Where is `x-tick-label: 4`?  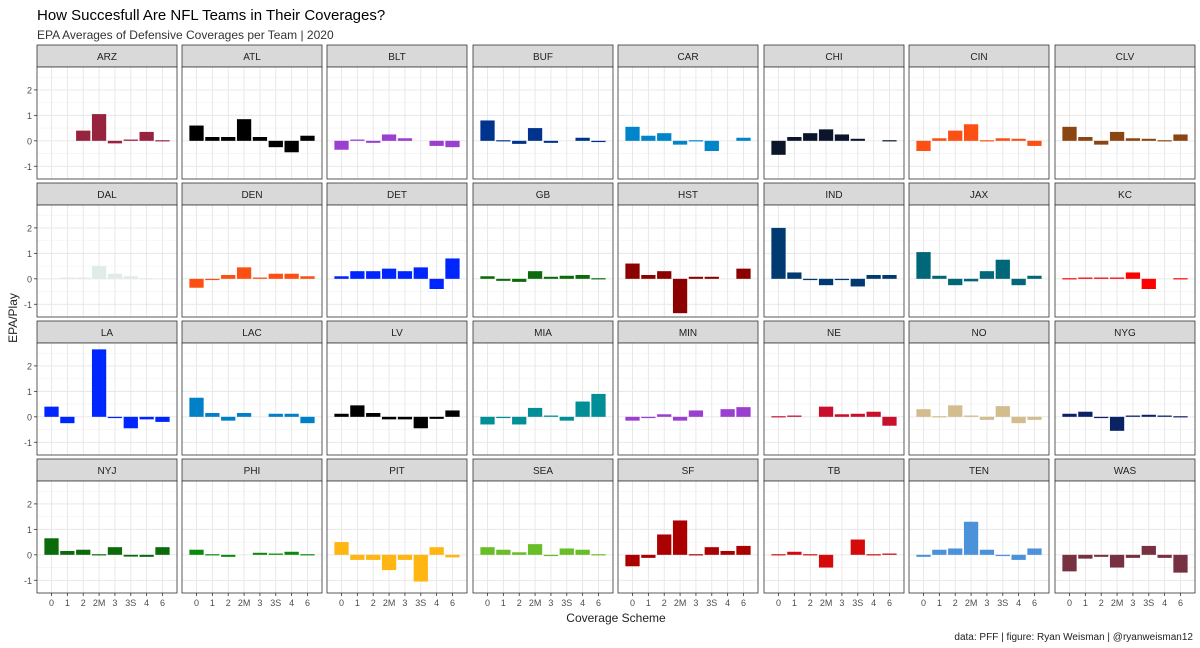
x-tick-label: 4 is located at coordinates (1018, 603).